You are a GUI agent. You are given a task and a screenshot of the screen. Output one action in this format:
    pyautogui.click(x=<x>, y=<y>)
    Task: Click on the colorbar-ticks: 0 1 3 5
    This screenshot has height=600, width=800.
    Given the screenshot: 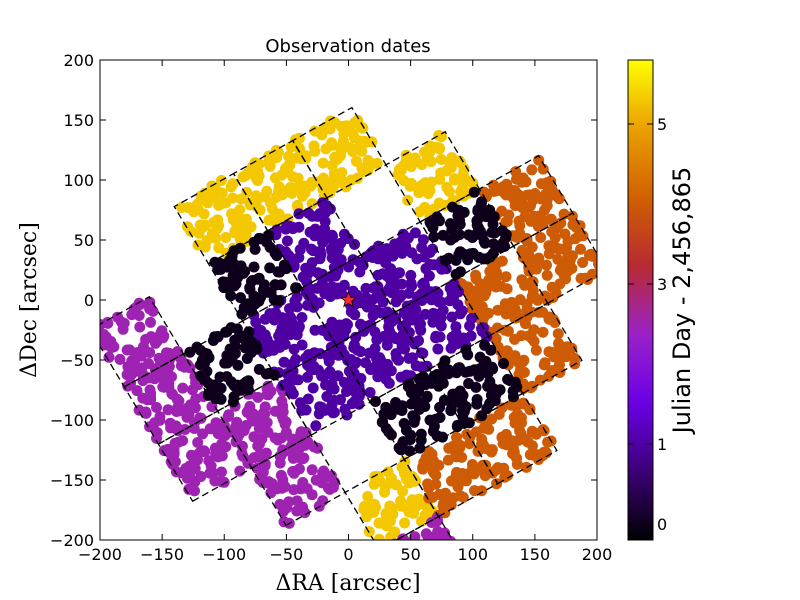 What is the action you would take?
    pyautogui.click(x=647, y=324)
    